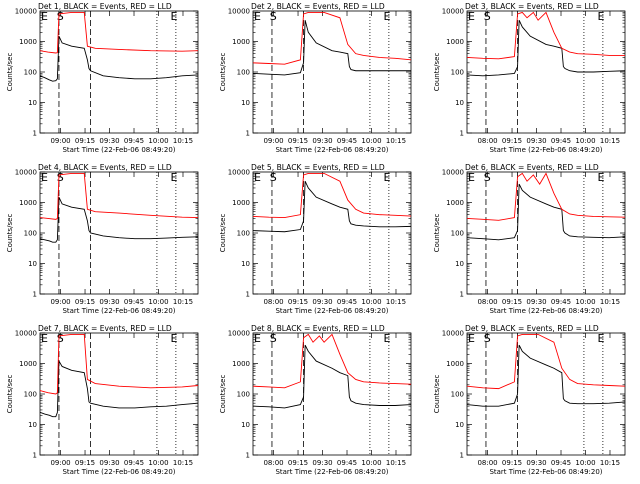 The width and height of the screenshot is (640, 484). What do you see at coordinates (318, 167) in the screenshot?
I see `chart-title: Det 5, BLACK = Events, RED = LLD` at bounding box center [318, 167].